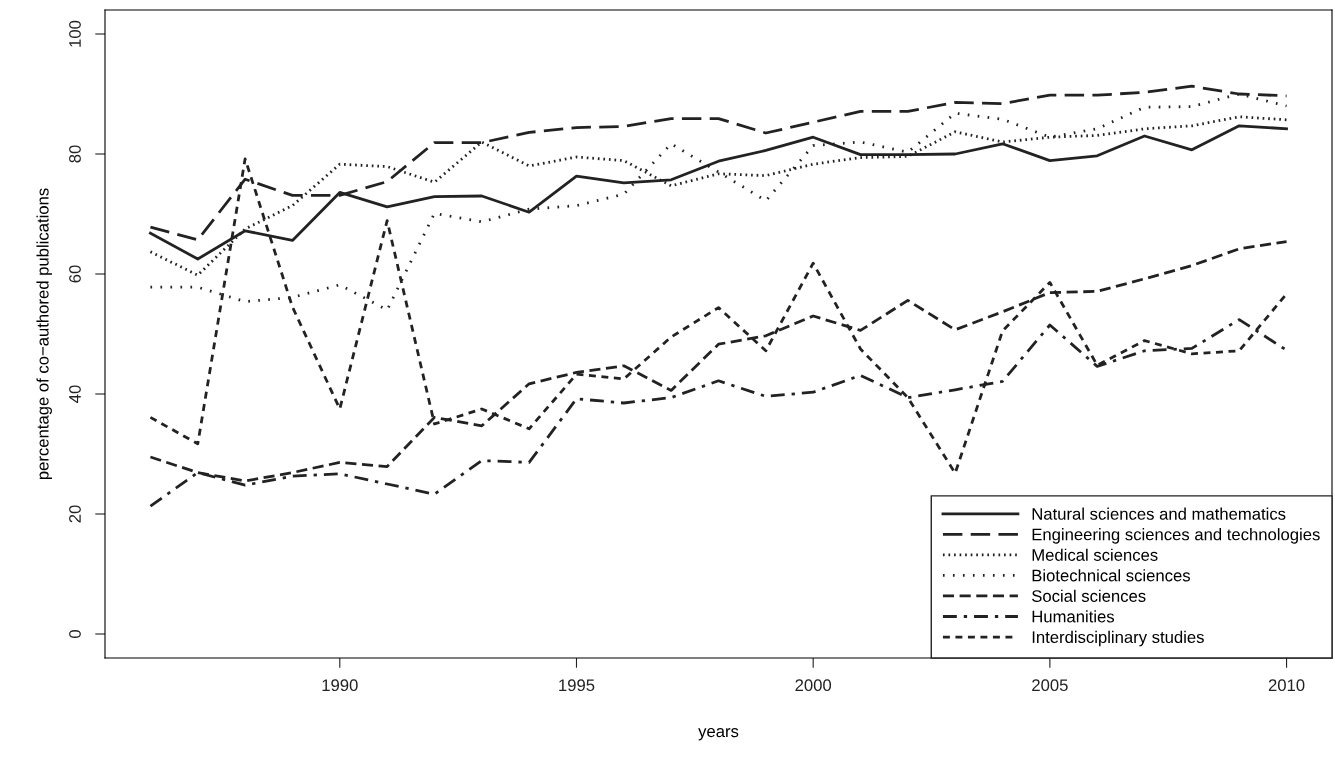 The image size is (1335, 760). What do you see at coordinates (75, 634) in the screenshot?
I see `y-tick-label: 0` at bounding box center [75, 634].